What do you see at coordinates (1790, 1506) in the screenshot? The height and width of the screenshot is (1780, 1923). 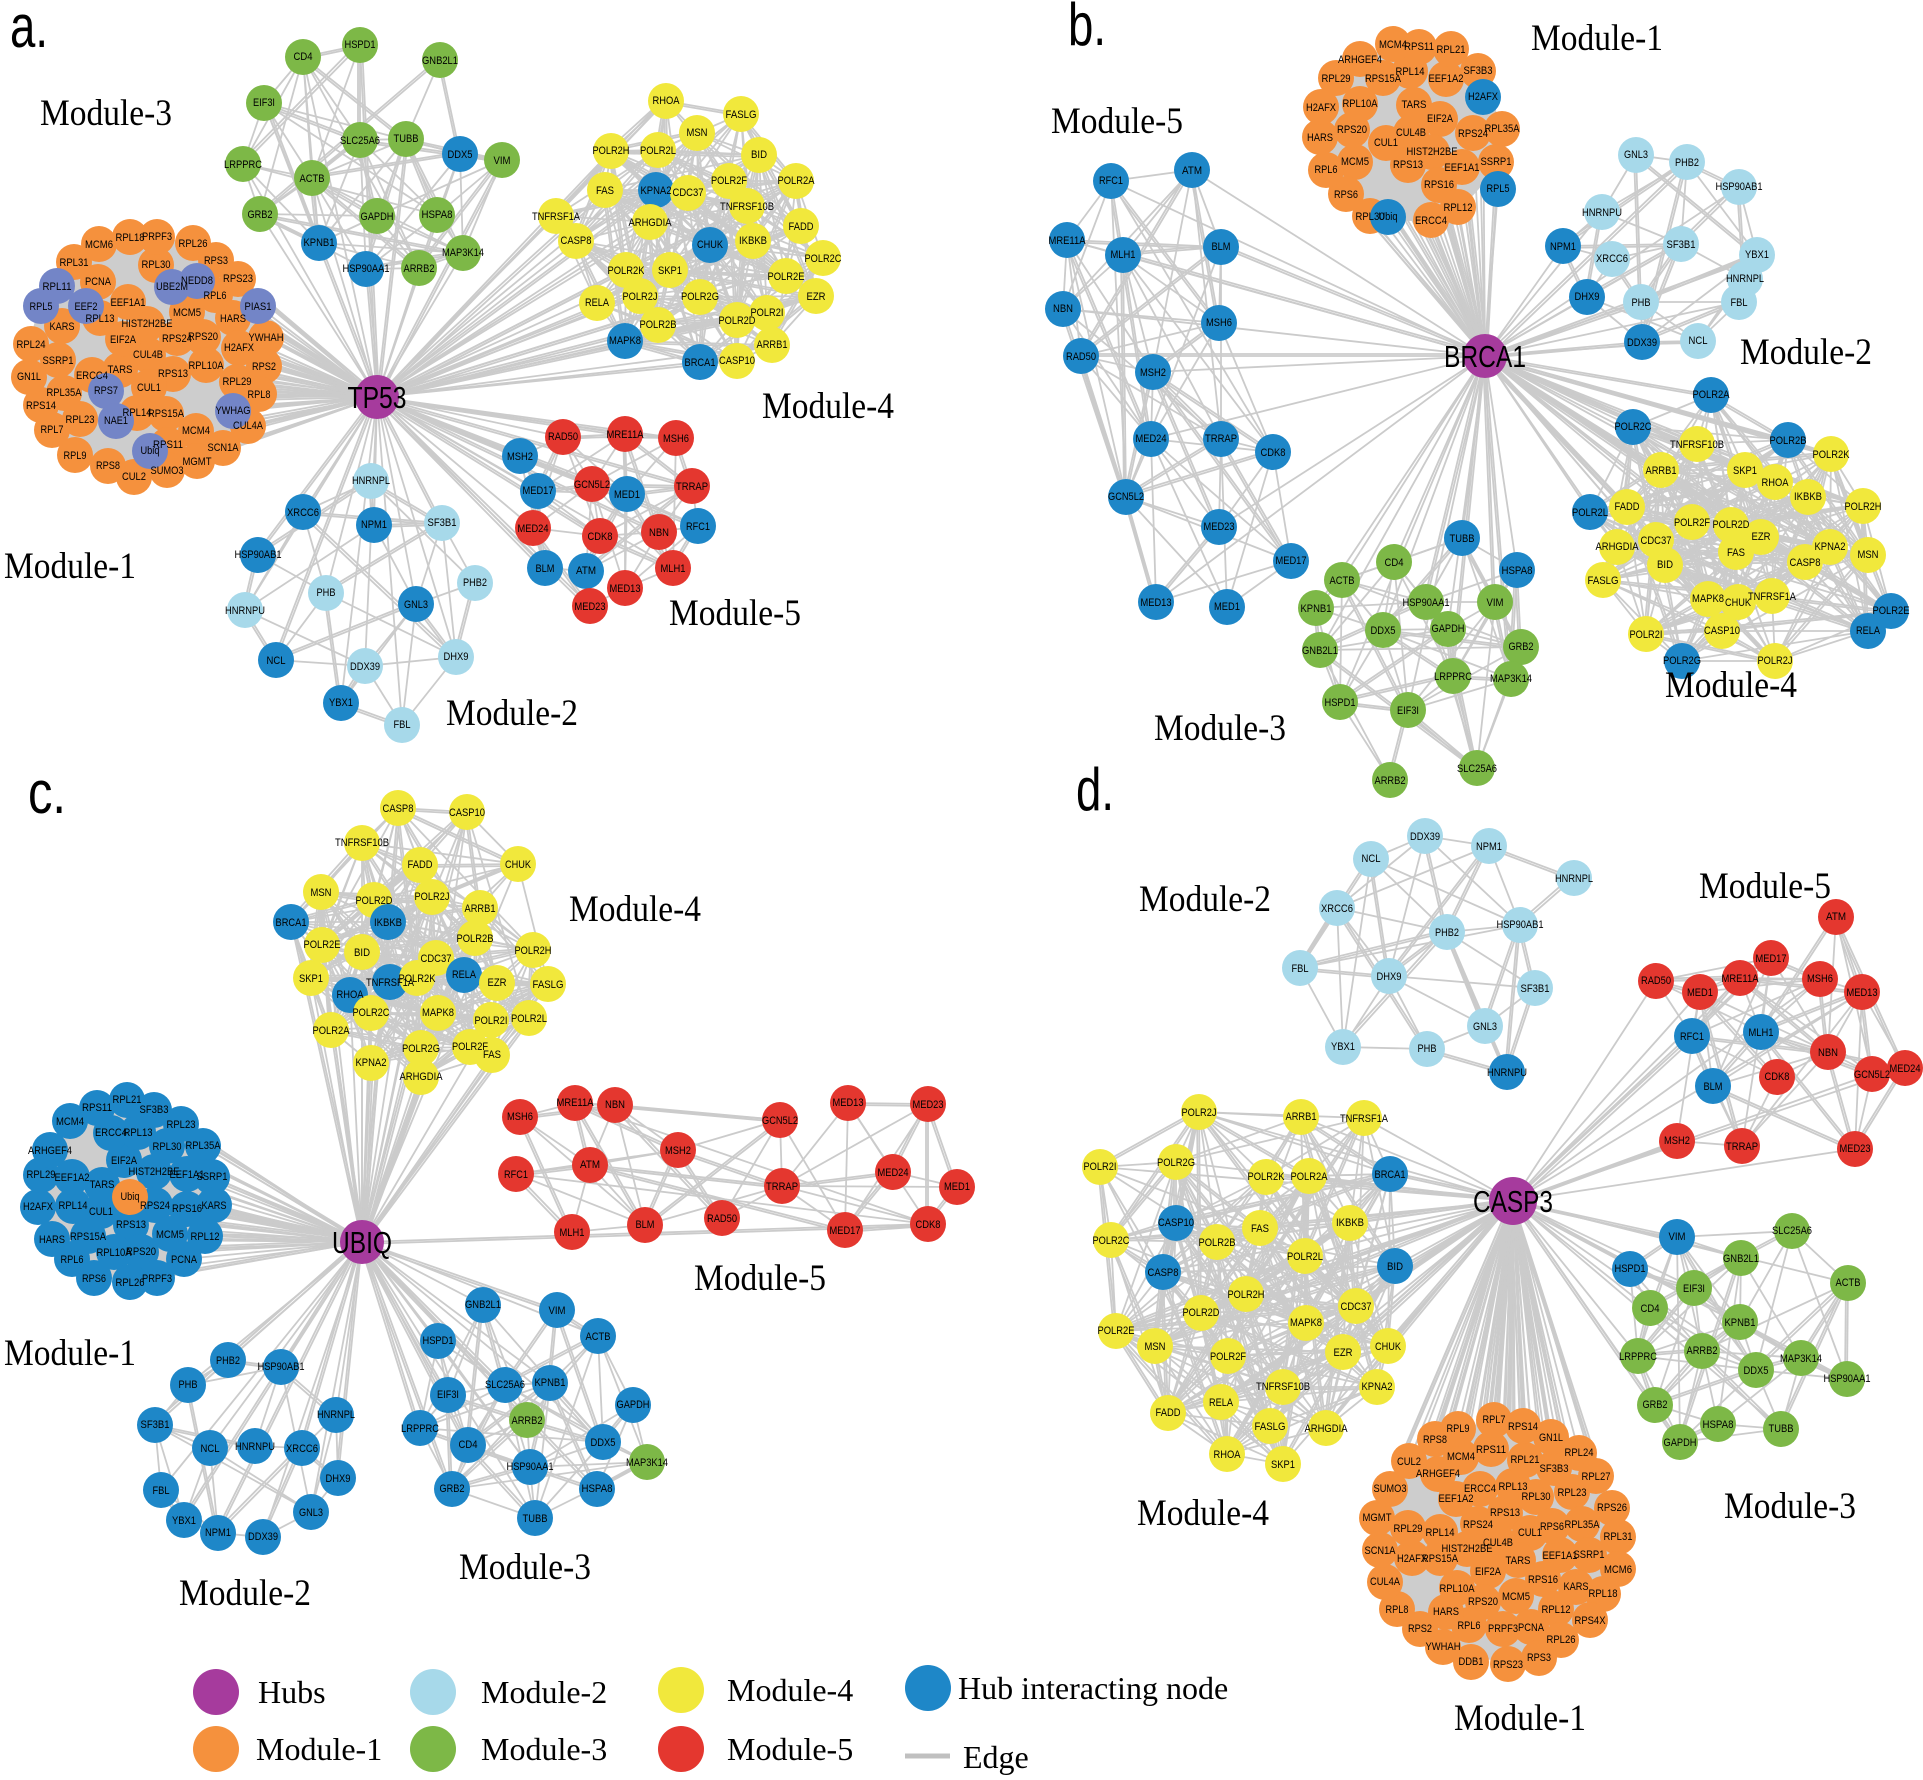 I see `svg-text: Module-3` at bounding box center [1790, 1506].